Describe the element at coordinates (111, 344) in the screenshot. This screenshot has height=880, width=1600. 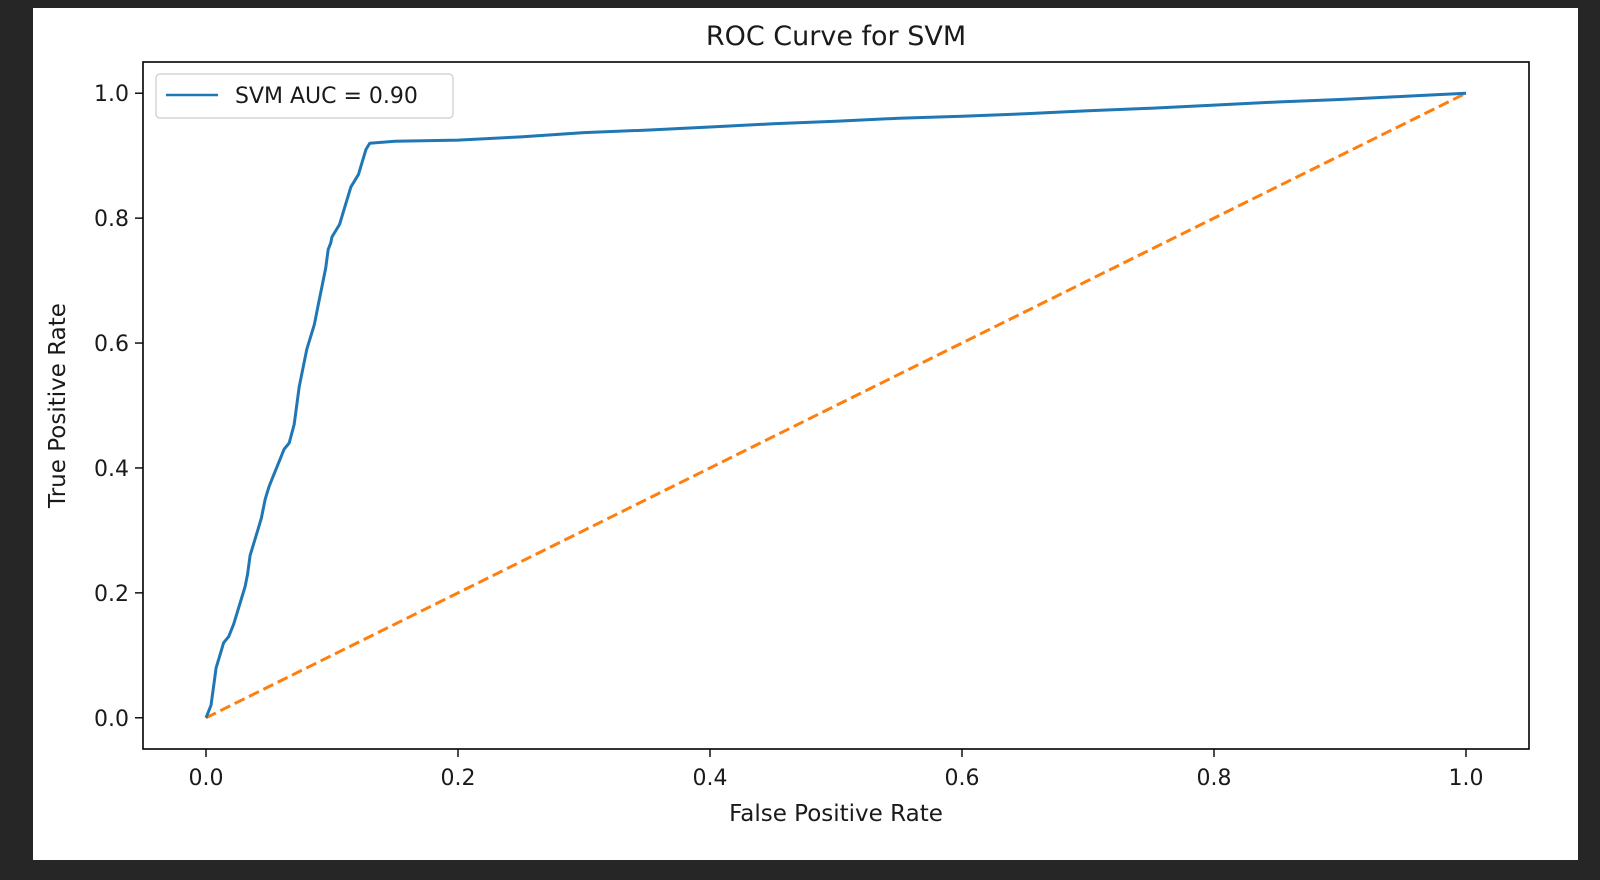
I see `y-tick-label: 0.6` at that location.